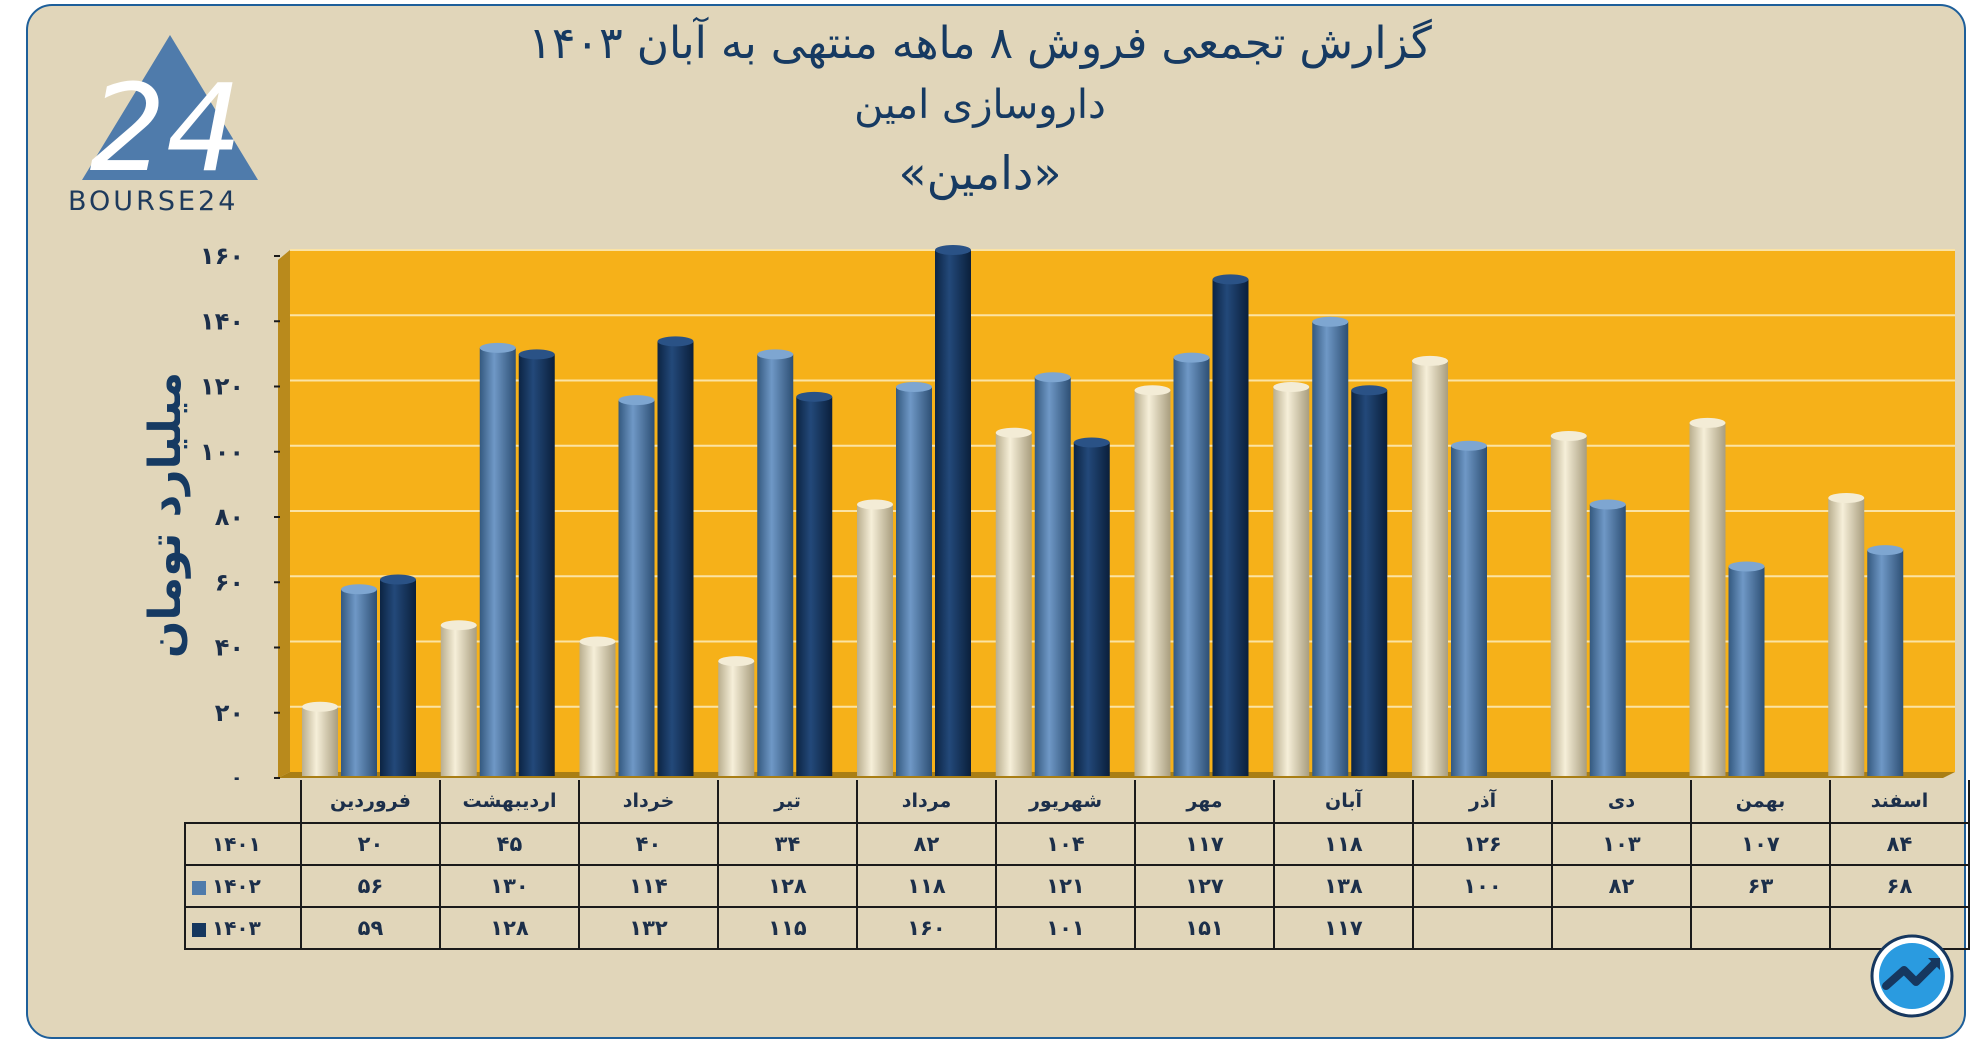 The width and height of the screenshot is (1986, 1047). I want to click on table-cell: ۱۳۰, so click(509, 886).